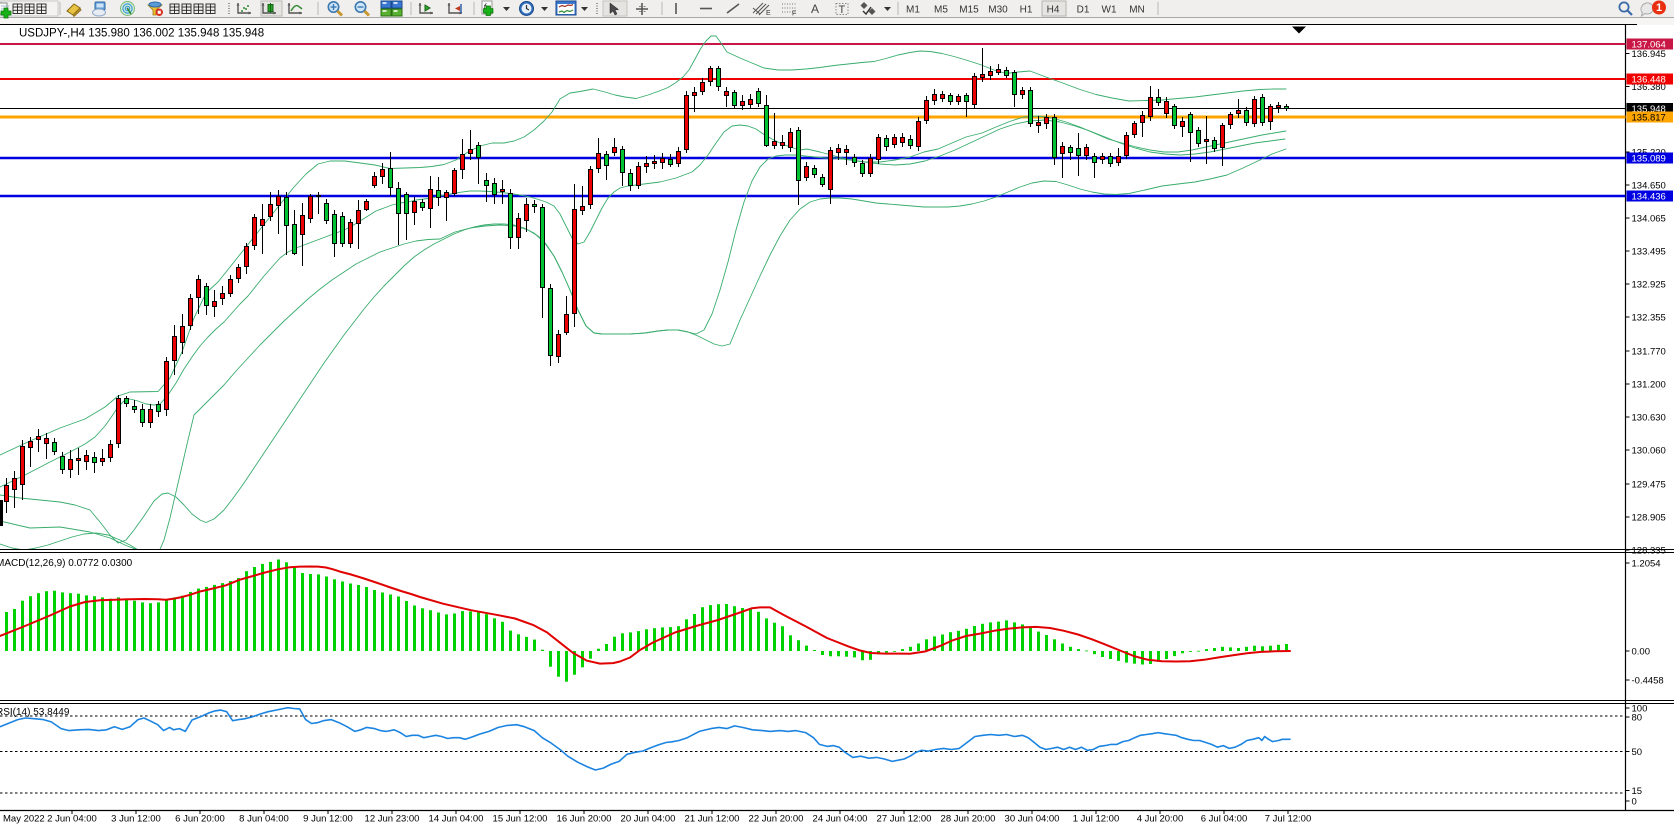 The image size is (1674, 825). Describe the element at coordinates (941, 10) in the screenshot. I see `svg-text: M5` at that location.